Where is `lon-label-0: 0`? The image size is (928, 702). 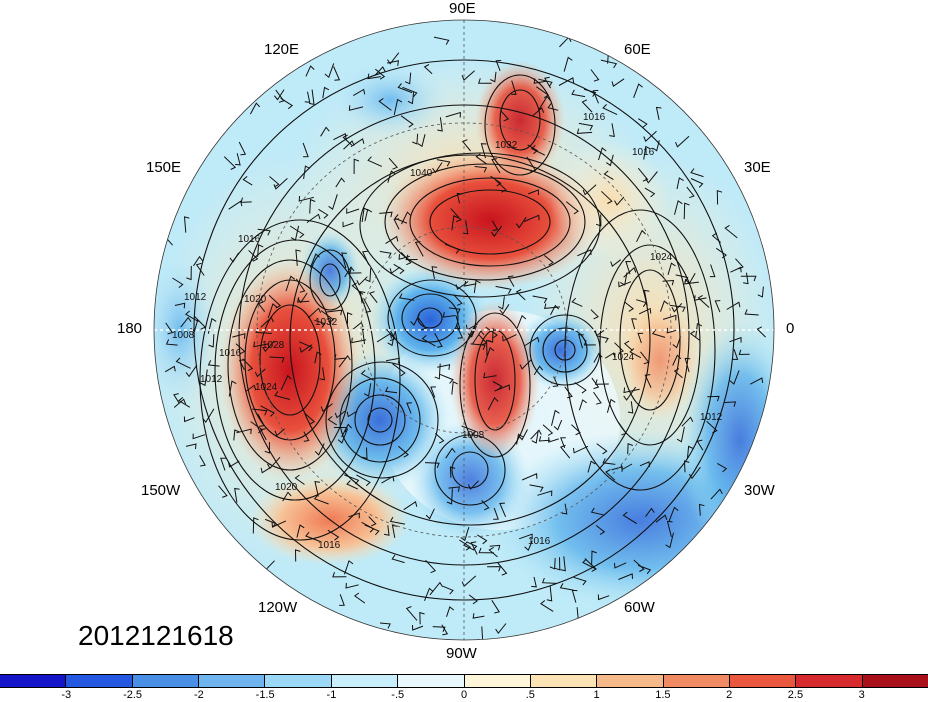
lon-label-0: 0 is located at coordinates (790, 328).